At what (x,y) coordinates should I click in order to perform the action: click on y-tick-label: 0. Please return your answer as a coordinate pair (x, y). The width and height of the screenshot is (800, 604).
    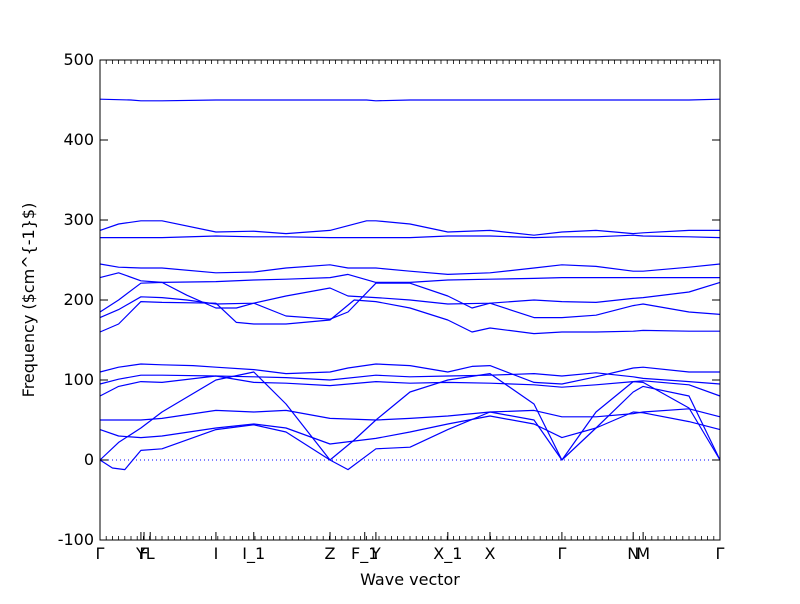
    Looking at the image, I should click on (89, 459).